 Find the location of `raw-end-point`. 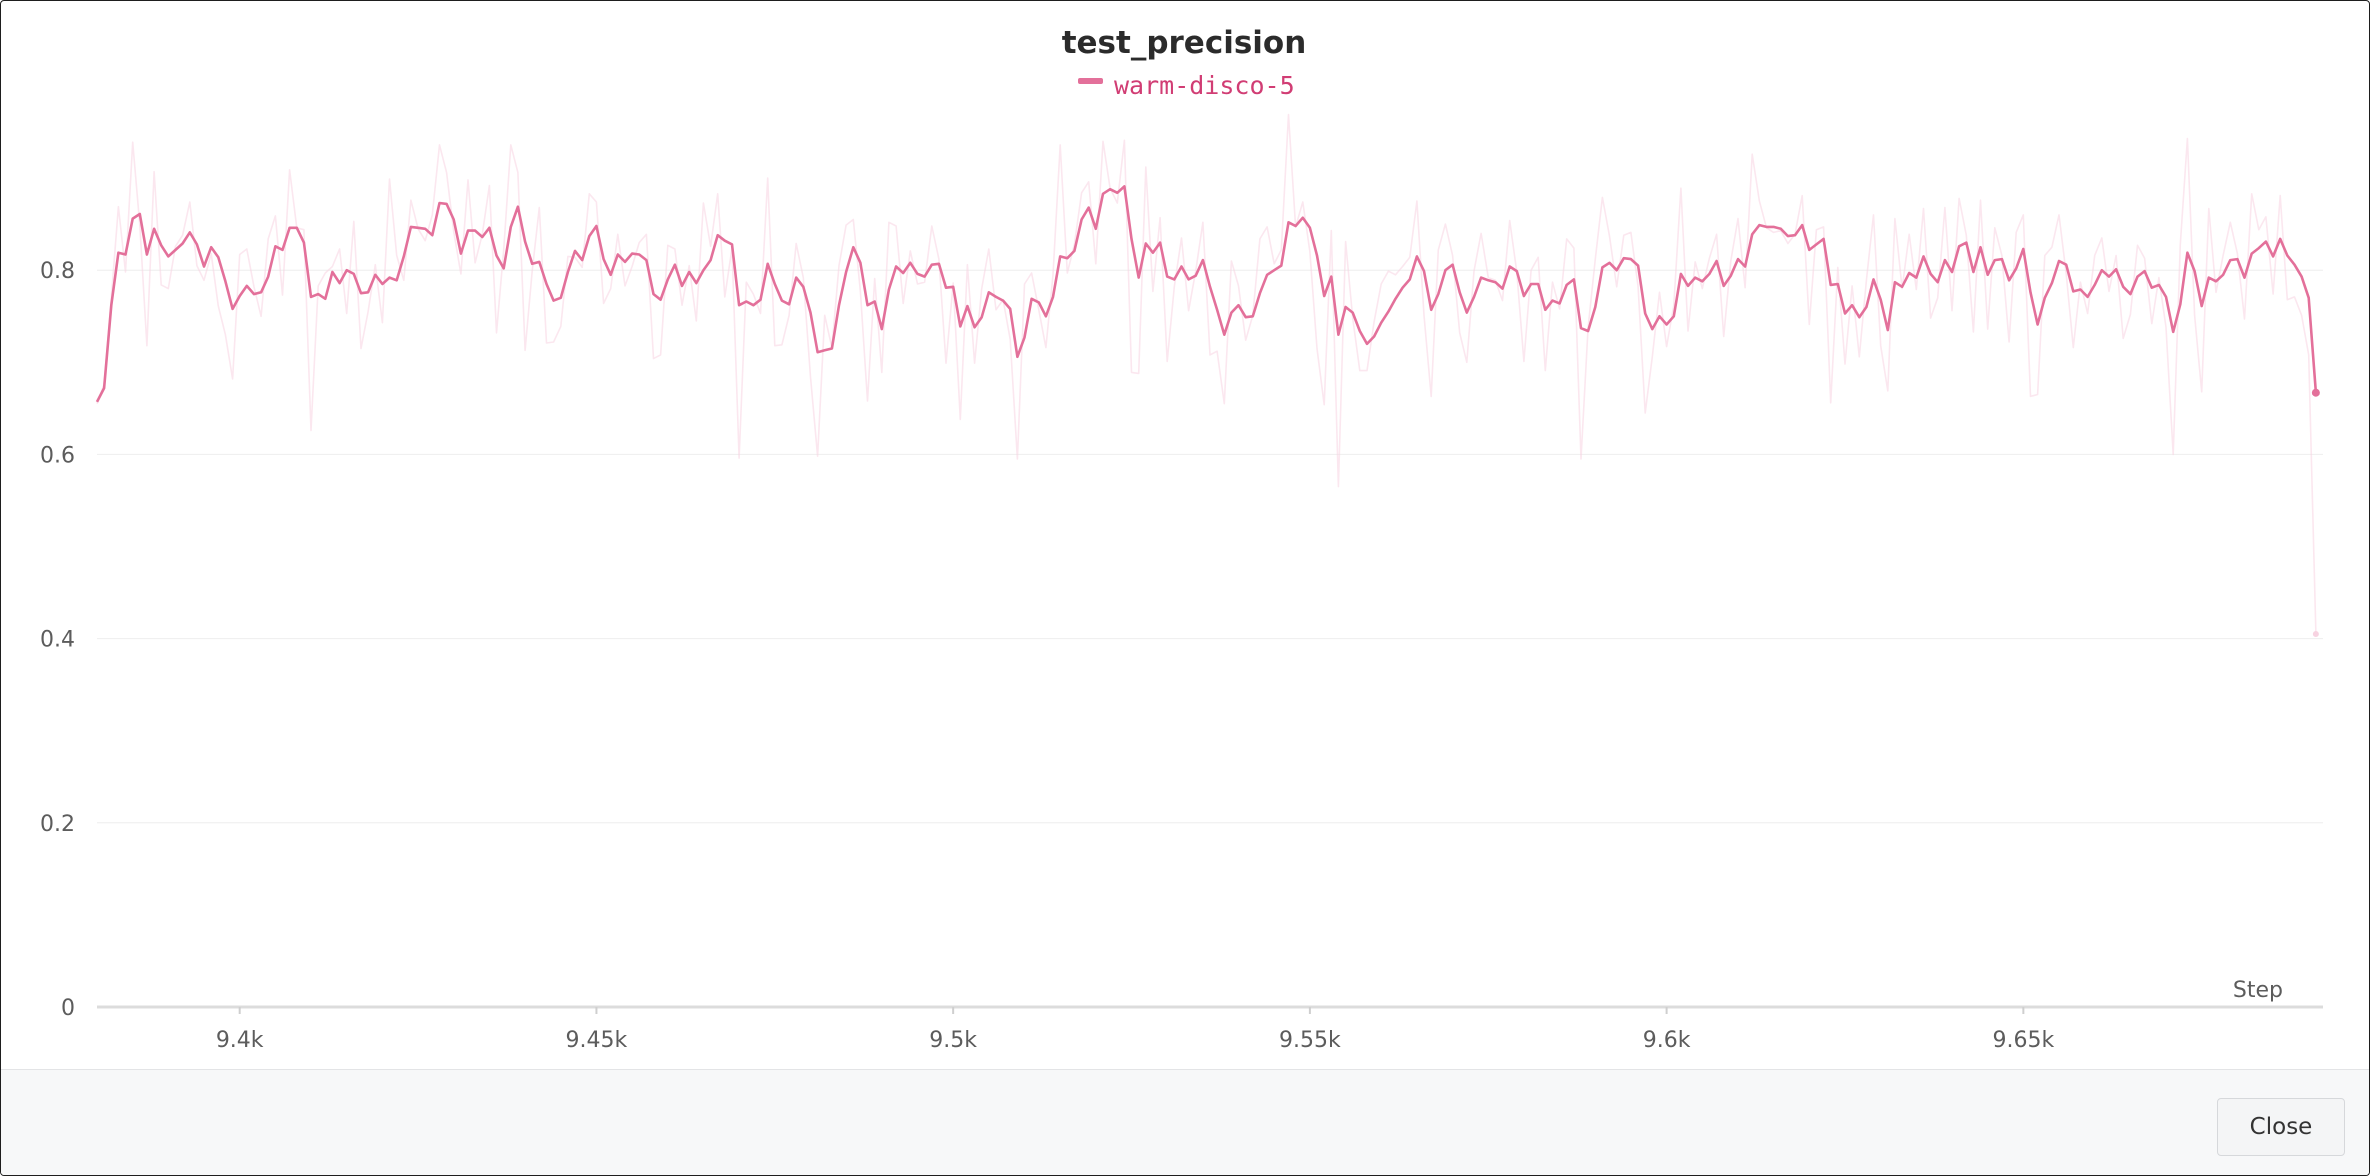

raw-end-point is located at coordinates (2315, 633).